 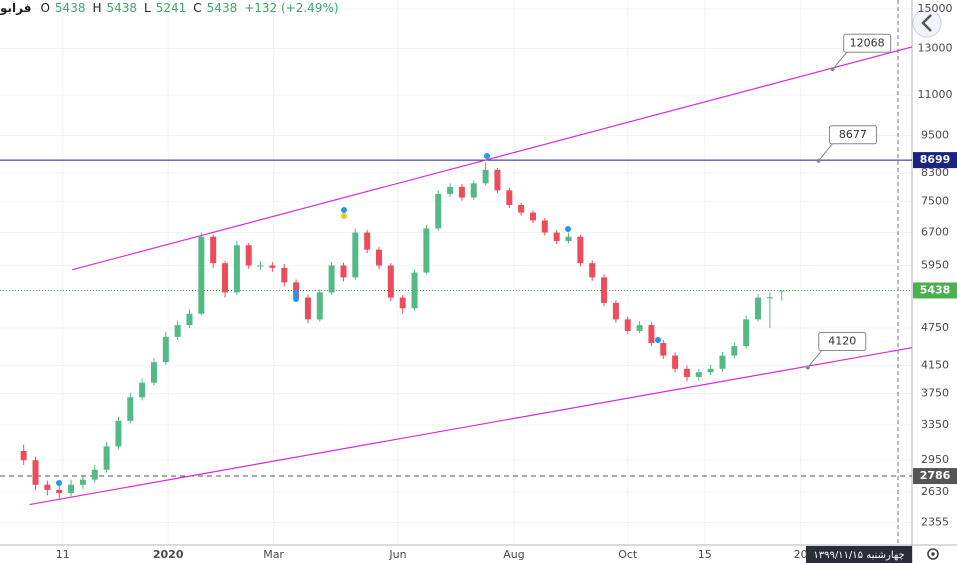 What do you see at coordinates (935, 289) in the screenshot?
I see `price-level-label: 5438` at bounding box center [935, 289].